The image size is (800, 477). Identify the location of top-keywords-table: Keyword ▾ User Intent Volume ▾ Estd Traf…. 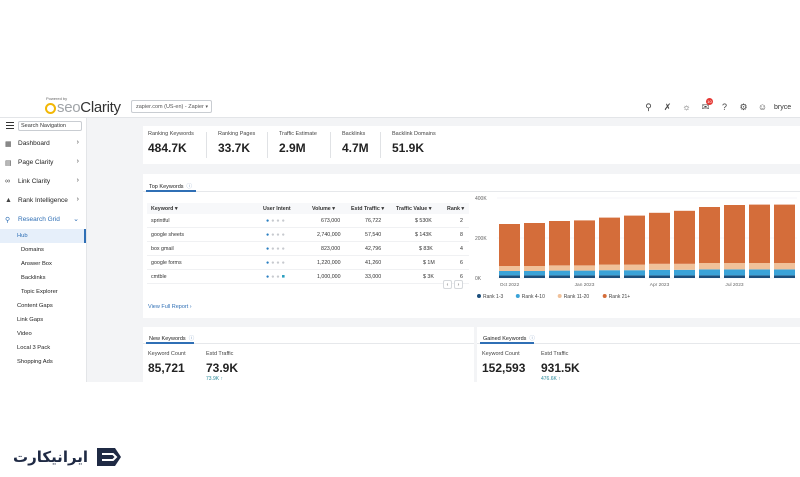
(308, 243).